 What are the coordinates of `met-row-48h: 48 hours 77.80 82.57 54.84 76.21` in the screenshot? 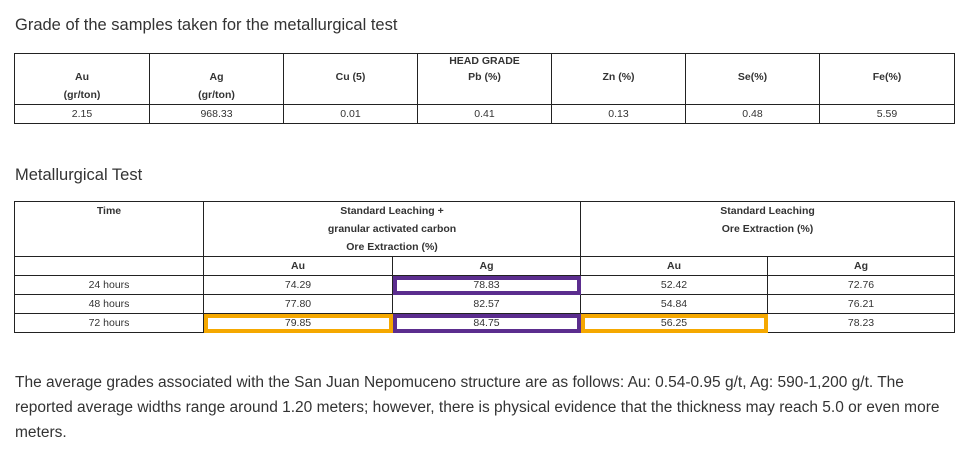 It's located at (485, 304).